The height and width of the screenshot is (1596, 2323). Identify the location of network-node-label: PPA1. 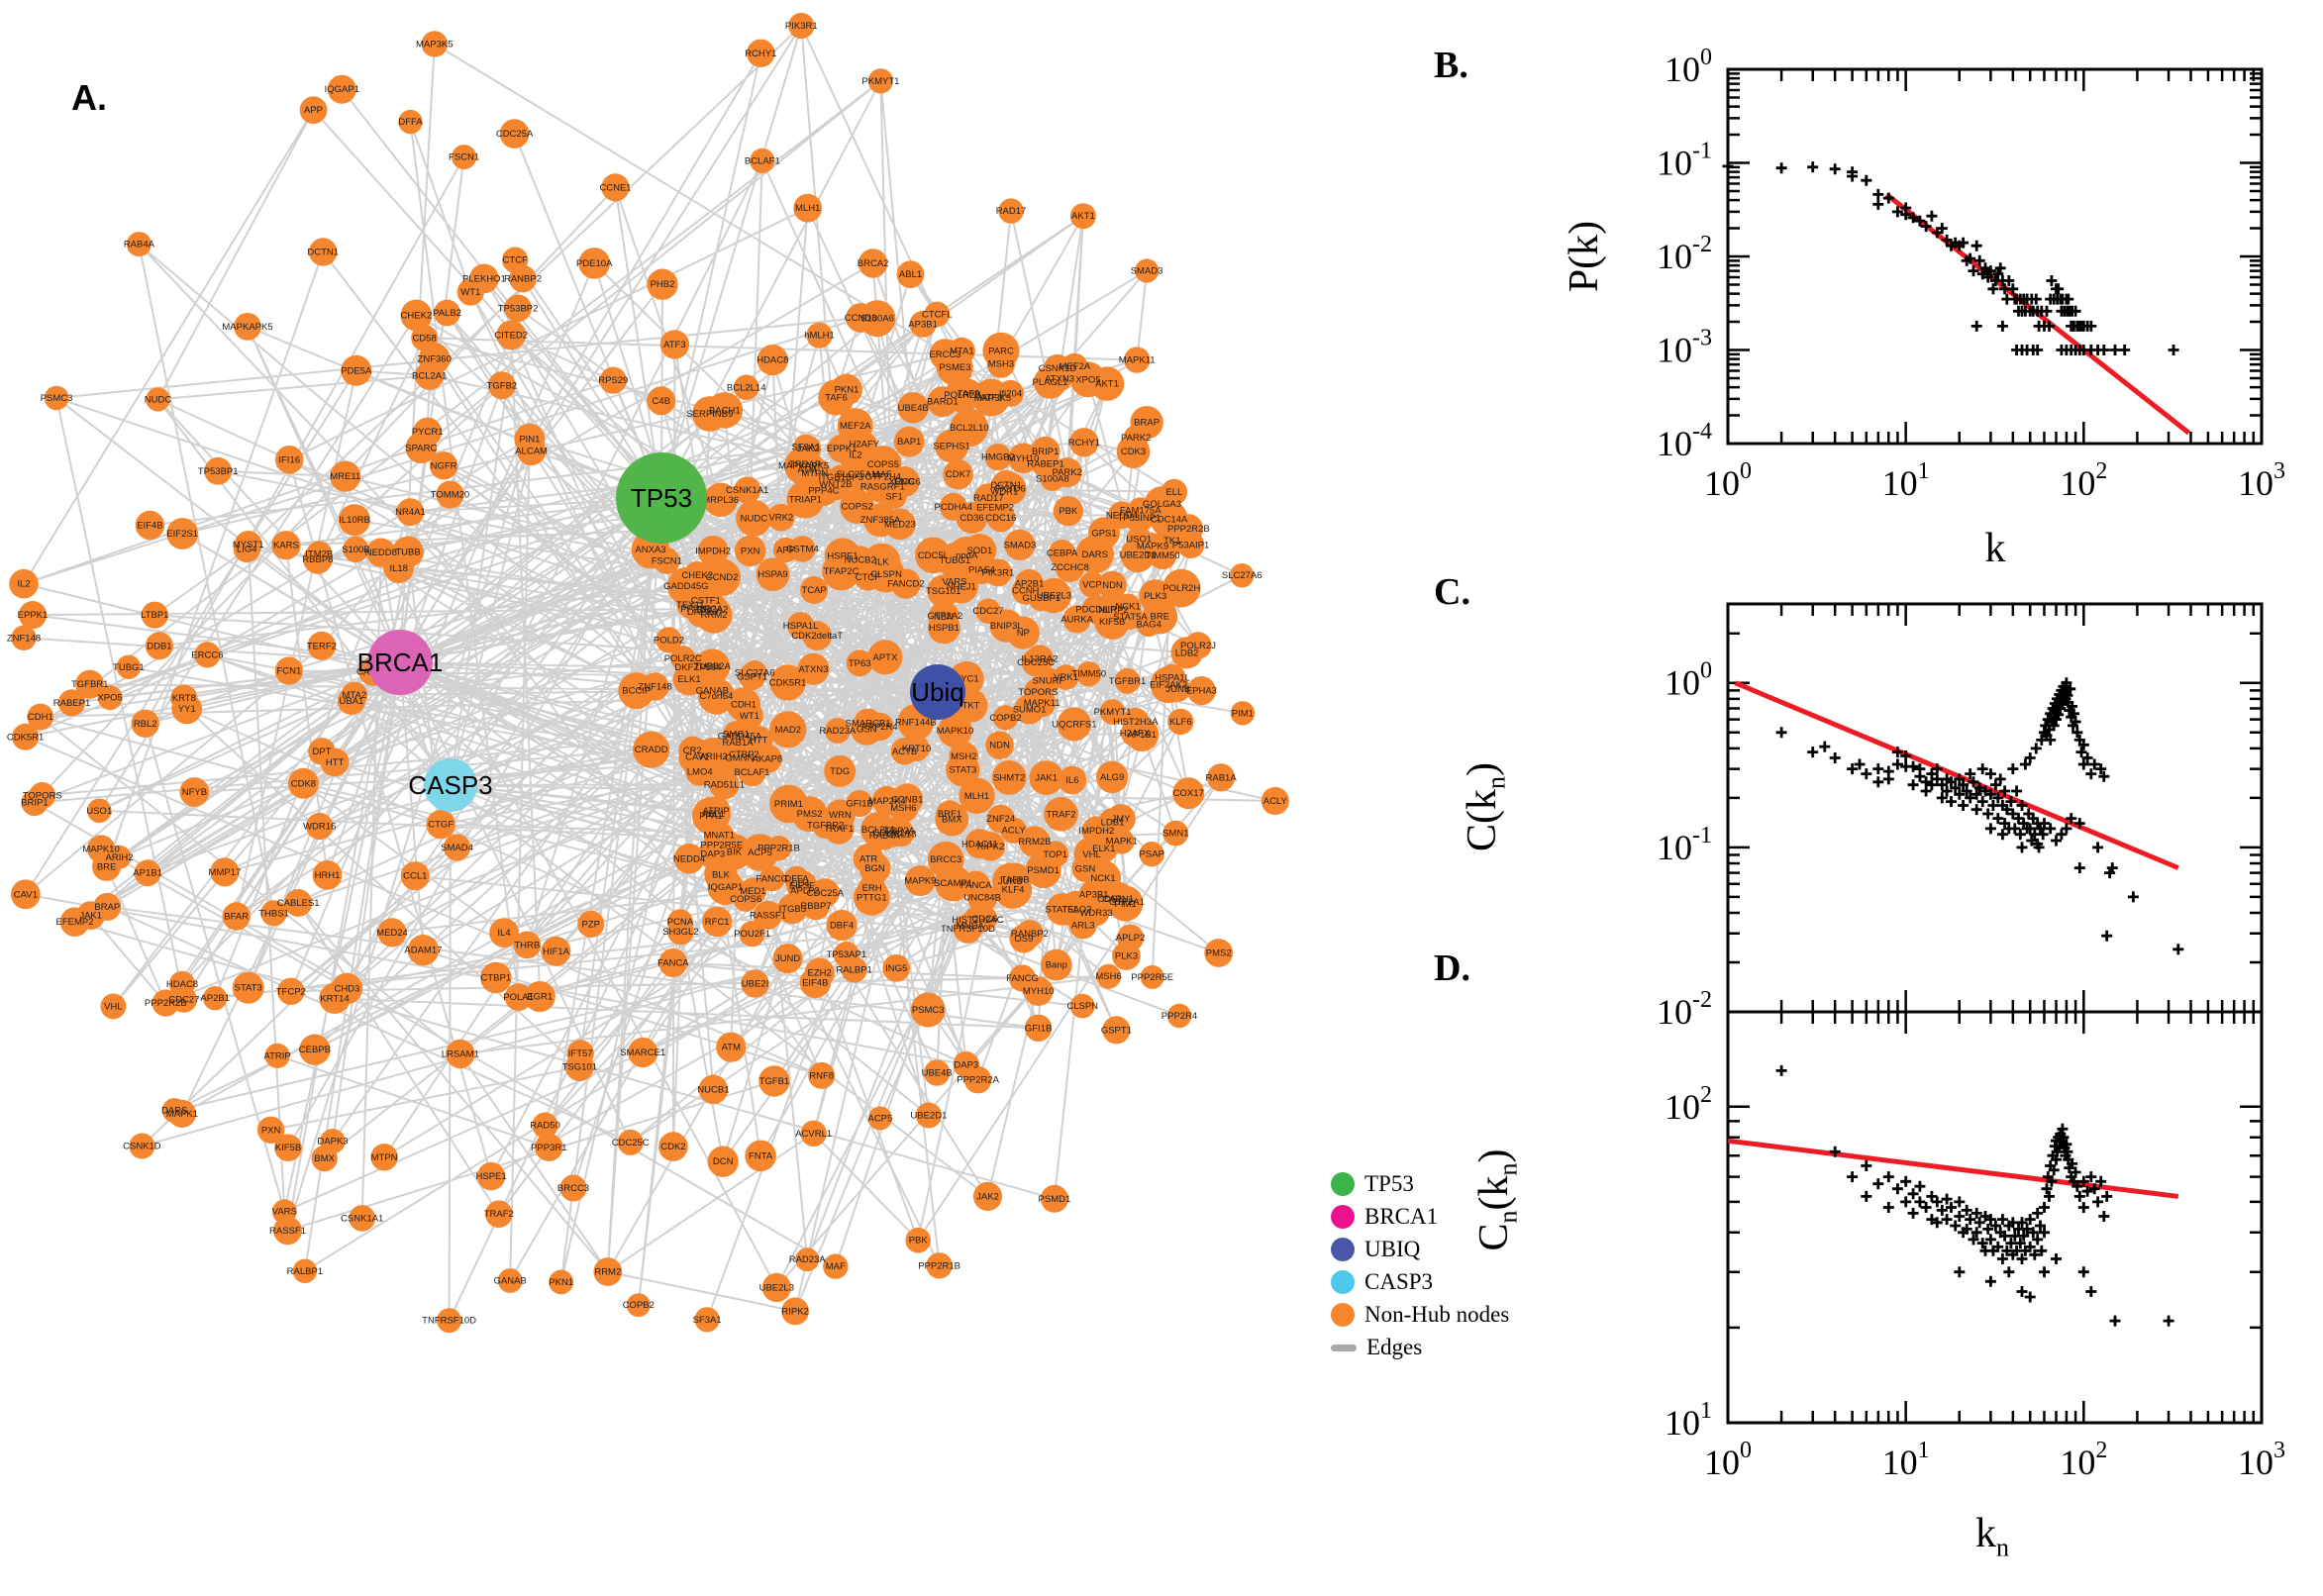
(711, 816).